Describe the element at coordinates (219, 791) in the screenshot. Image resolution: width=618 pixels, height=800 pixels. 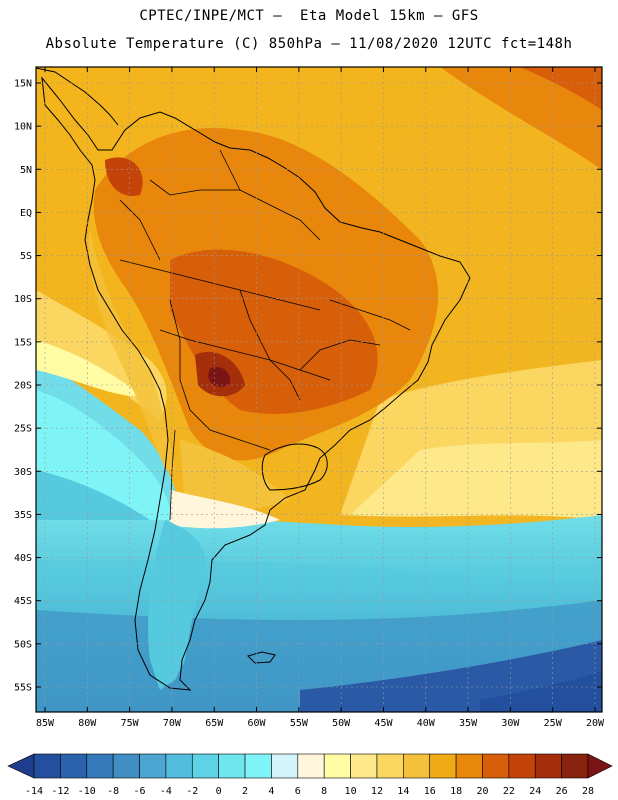
I see `colorbar-label: 0` at that location.